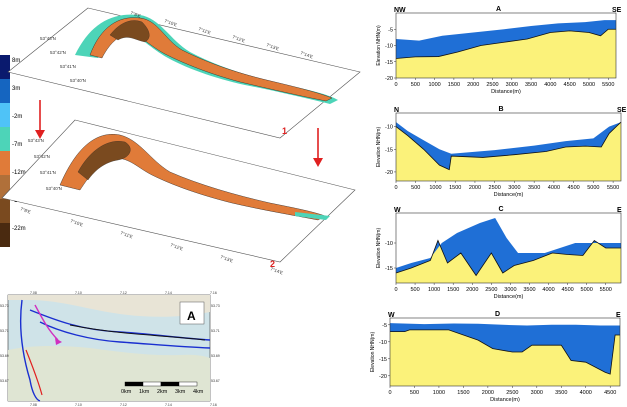 This screenshot has width=627, height=407. What do you see at coordinates (68, 66) in the screenshot?
I see `map1-lat-label: 53°41'N` at bounding box center [68, 66].